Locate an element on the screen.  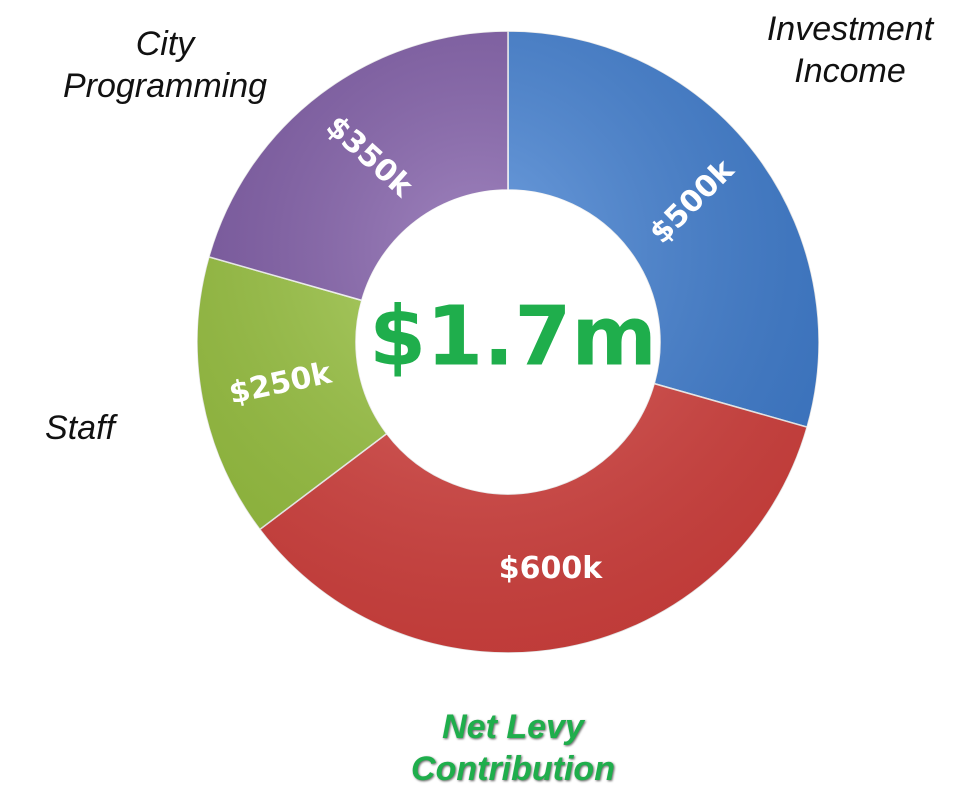
category-label: Investment Income is located at coordinates (850, 50).